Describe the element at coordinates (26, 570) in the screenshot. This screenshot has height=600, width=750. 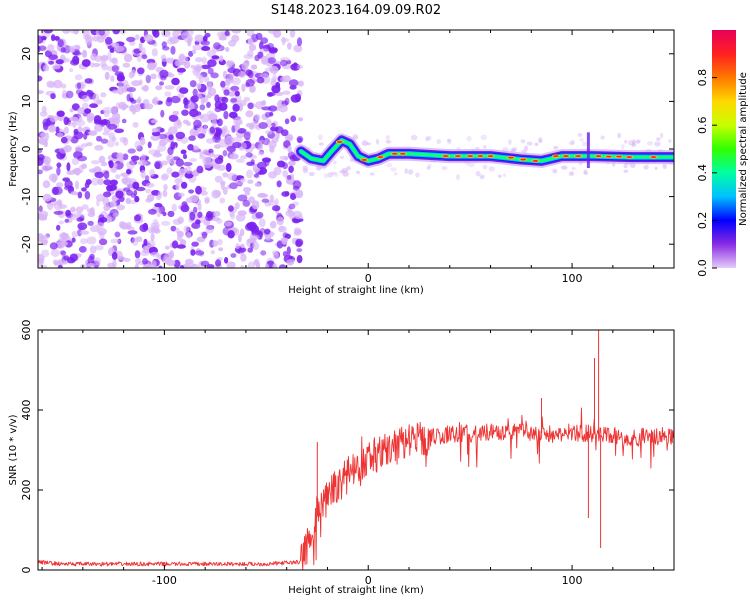
I see `snr-y-tick-label: 0` at that location.